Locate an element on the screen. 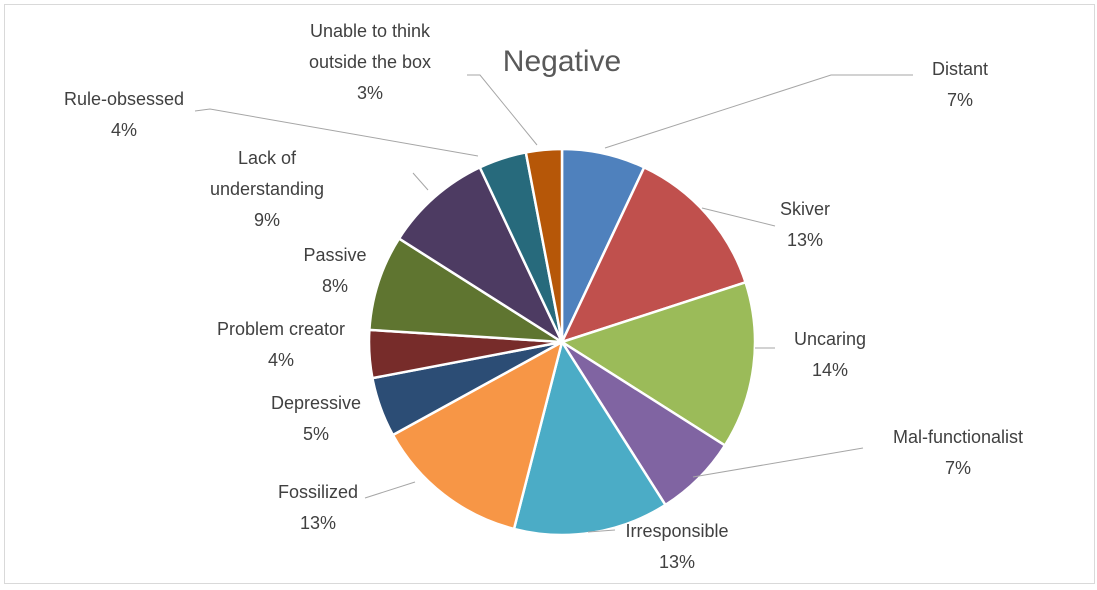 The width and height of the screenshot is (1097, 590). data-label: Depressive 5% is located at coordinates (316, 418).